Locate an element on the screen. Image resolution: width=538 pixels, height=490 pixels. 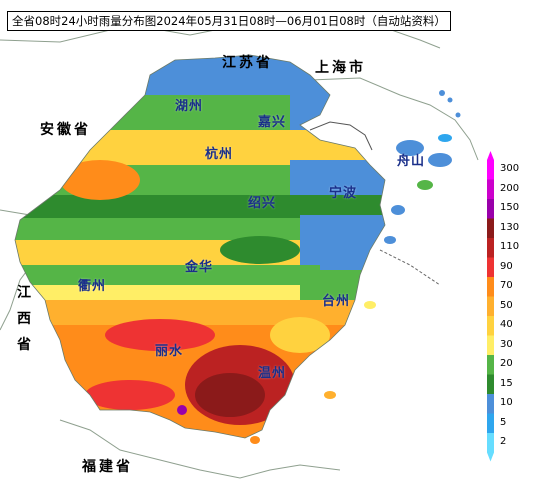
legend-level-label: 2 is located at coordinates (503, 441).